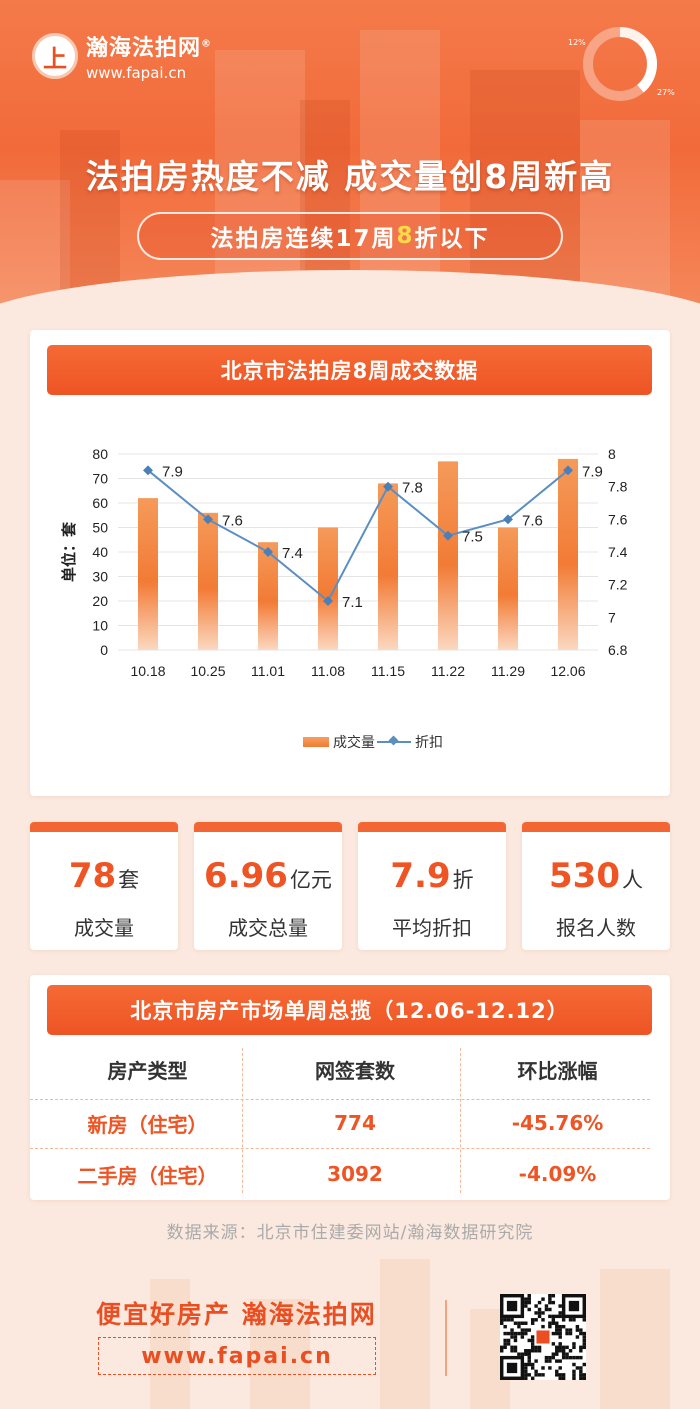  Describe the element at coordinates (349, 370) in the screenshot. I see `chart-section-banner: 北京市法拍房8周成交数据` at that location.